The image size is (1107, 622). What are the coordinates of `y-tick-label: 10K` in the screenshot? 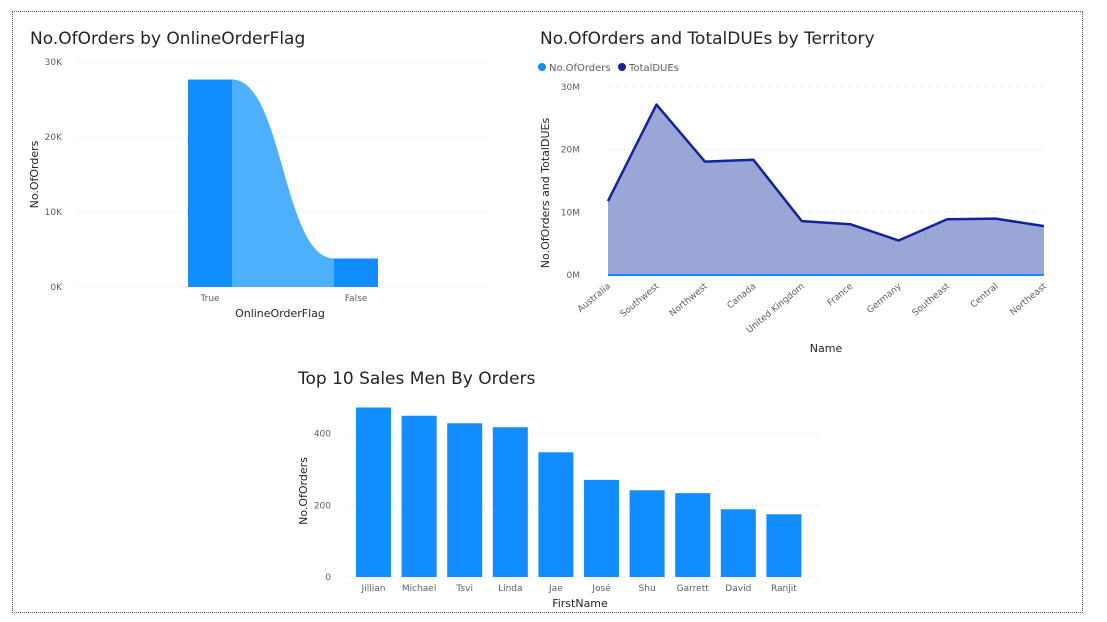 It's located at (54, 213).